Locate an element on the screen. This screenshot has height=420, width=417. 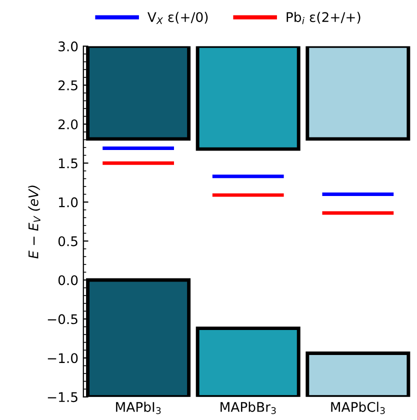
y-tick-label: 0.0 is located at coordinates (68, 280).